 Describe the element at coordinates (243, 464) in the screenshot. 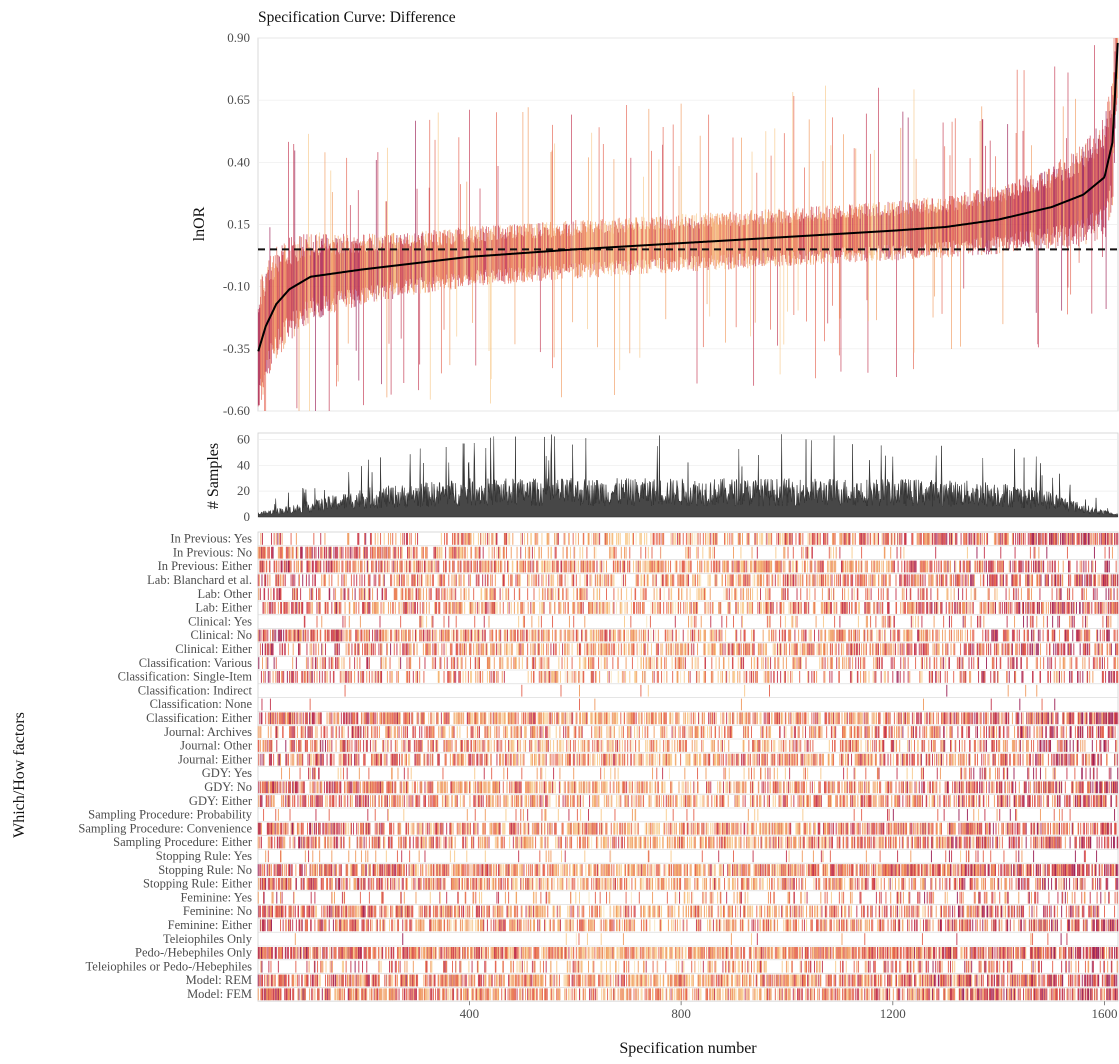

I see `samples-tick-label: 40` at that location.